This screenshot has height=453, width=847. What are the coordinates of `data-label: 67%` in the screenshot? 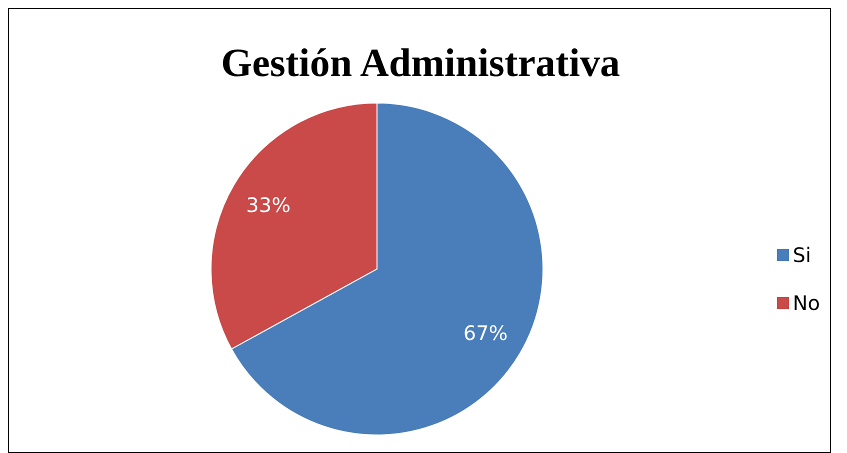 It's located at (485, 333).